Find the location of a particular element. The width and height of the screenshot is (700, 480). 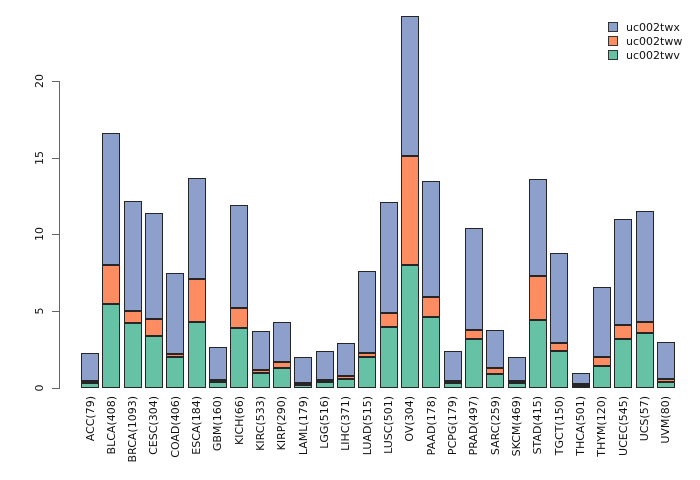

x-category-label: KICH(66) is located at coordinates (239, 420).